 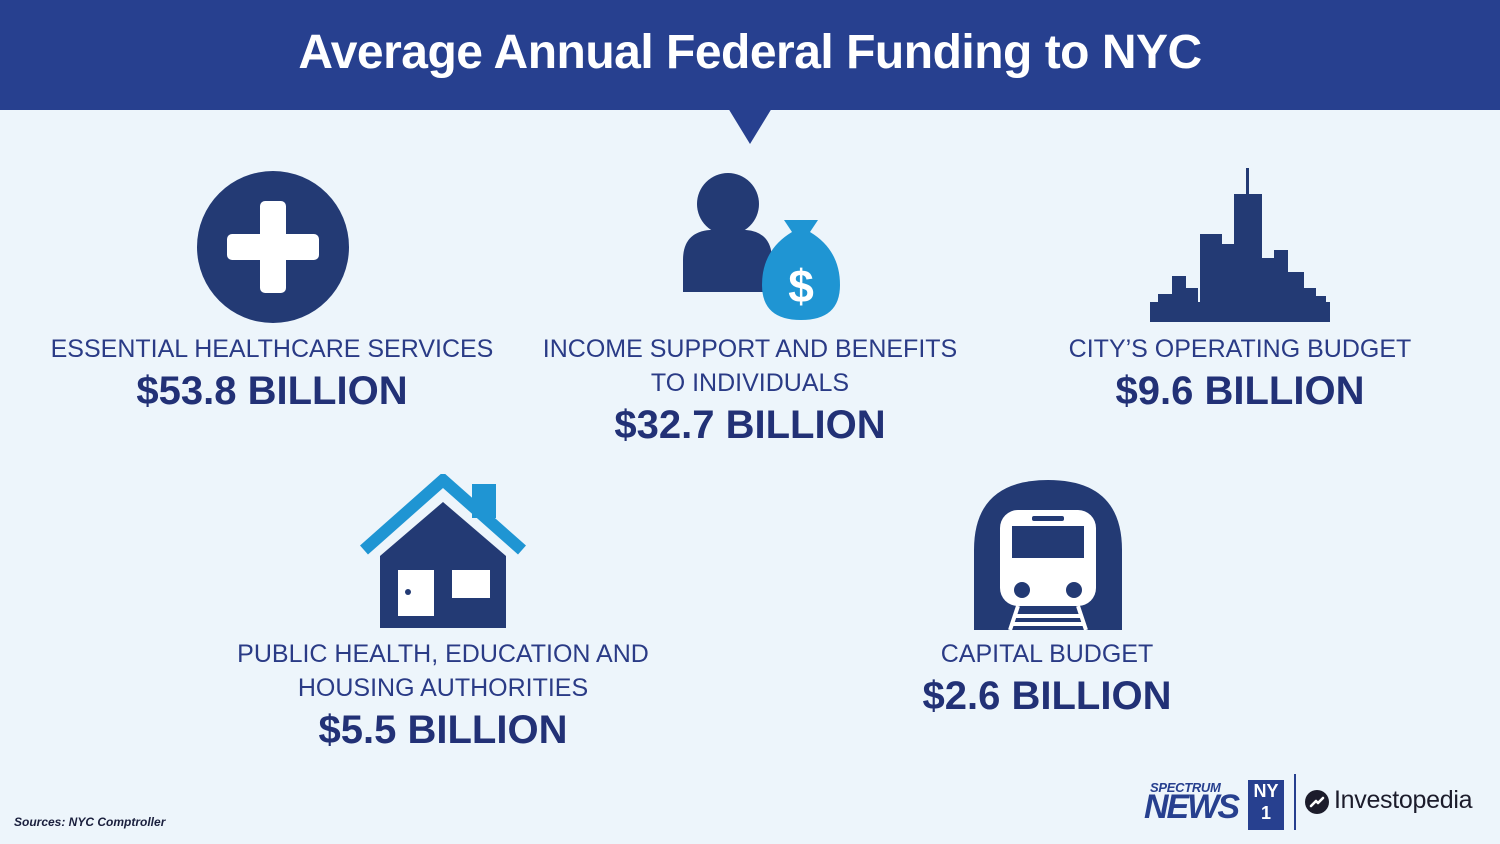 What do you see at coordinates (1403, 800) in the screenshot?
I see `investopedia-logo-text: Investopedia` at bounding box center [1403, 800].